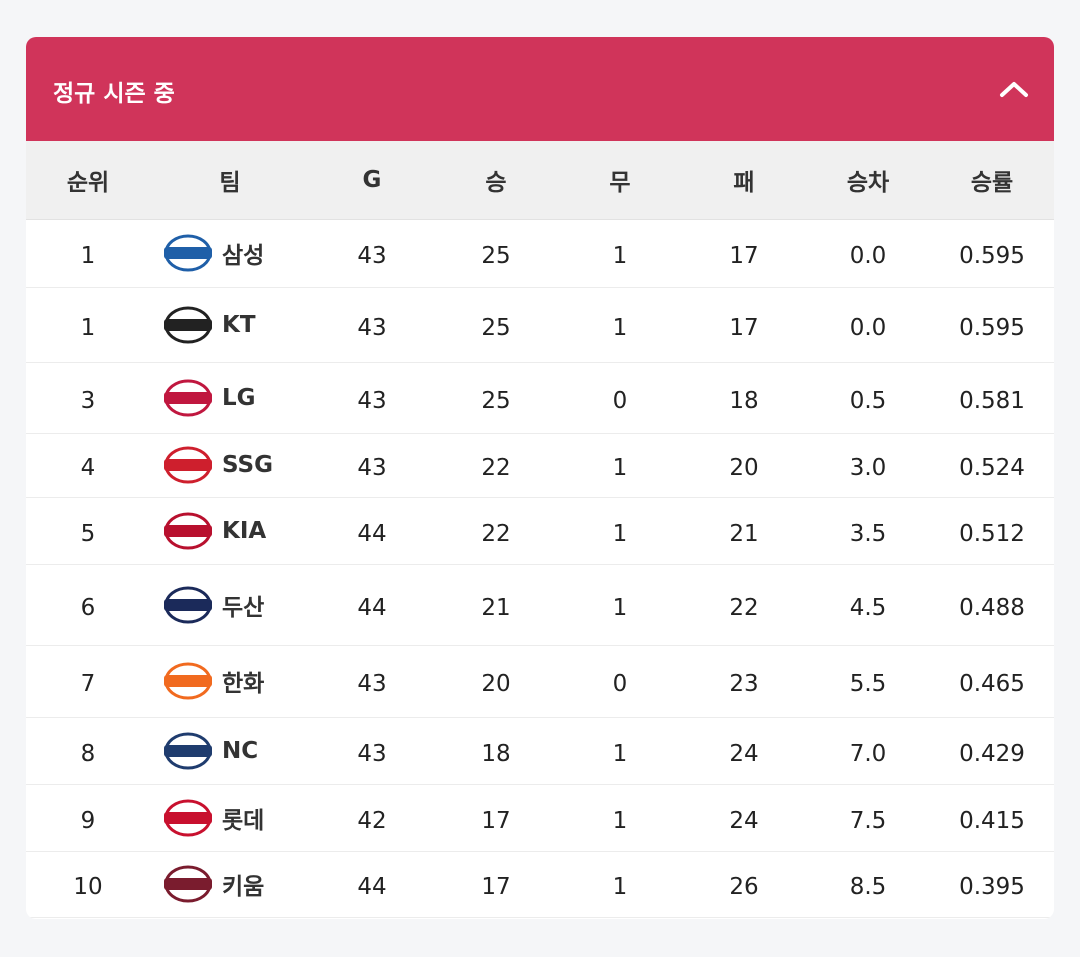 This screenshot has width=1080, height=957. What do you see at coordinates (992, 533) in the screenshot?
I see `table-cell: 0.512` at bounding box center [992, 533].